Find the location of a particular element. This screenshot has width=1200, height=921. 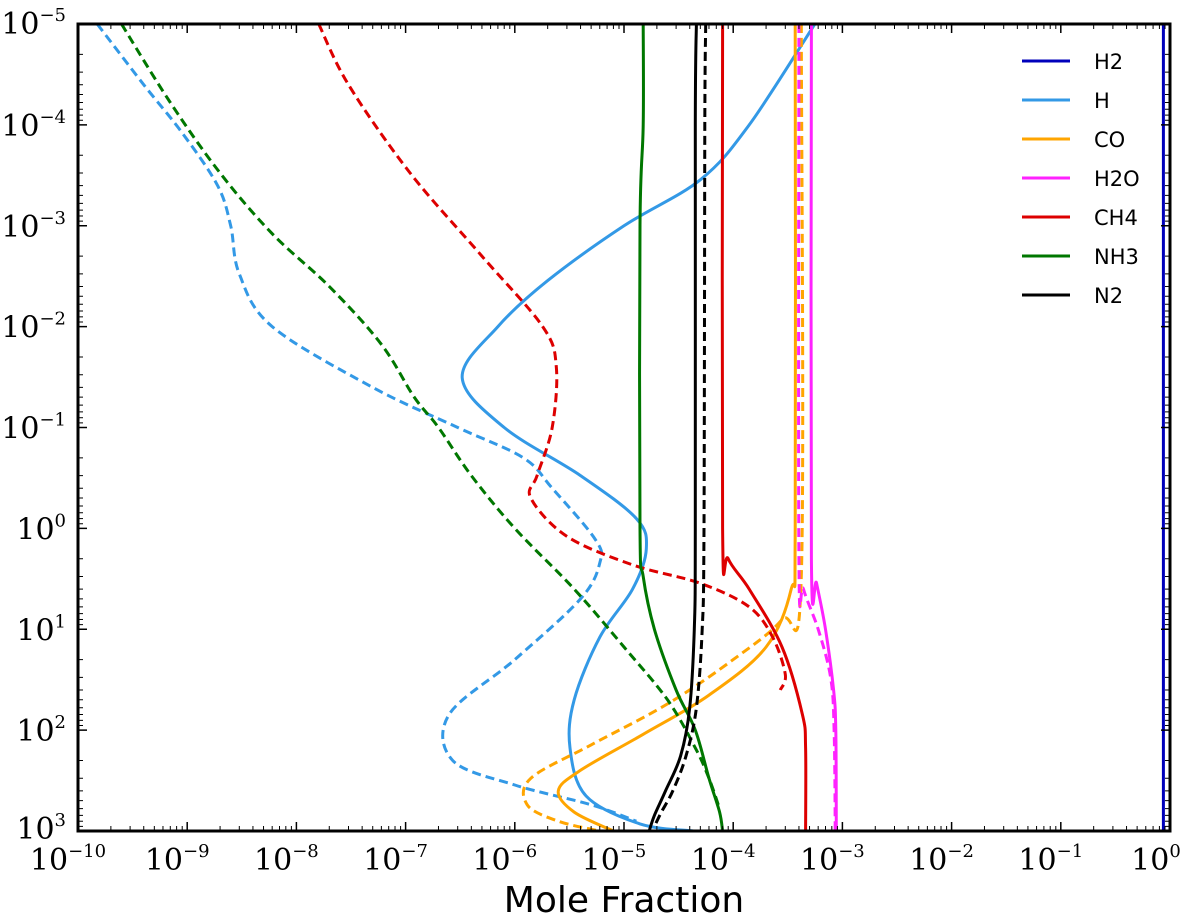

legend-item-nh3: NH3 is located at coordinates (1080, 257).